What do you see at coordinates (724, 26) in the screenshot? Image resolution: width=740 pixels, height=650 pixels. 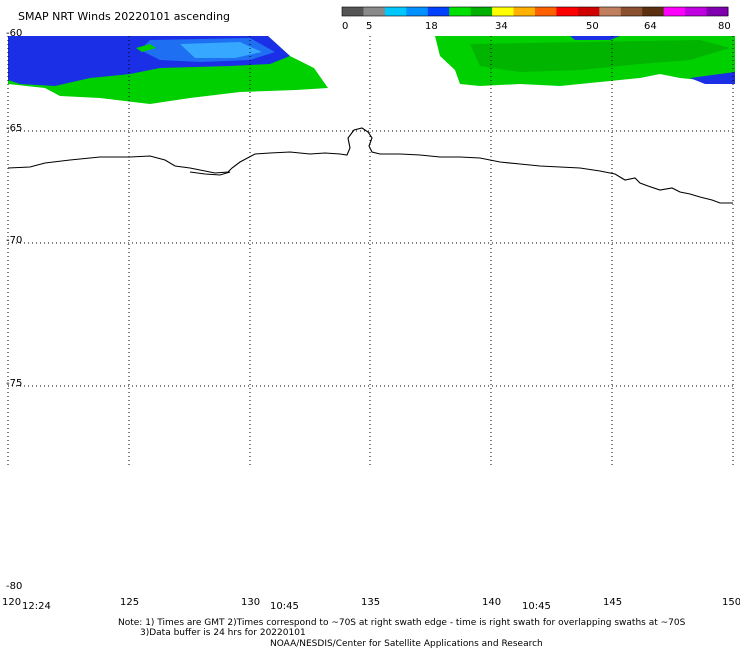 I see `colorbar-tick-80: 80` at bounding box center [724, 26].